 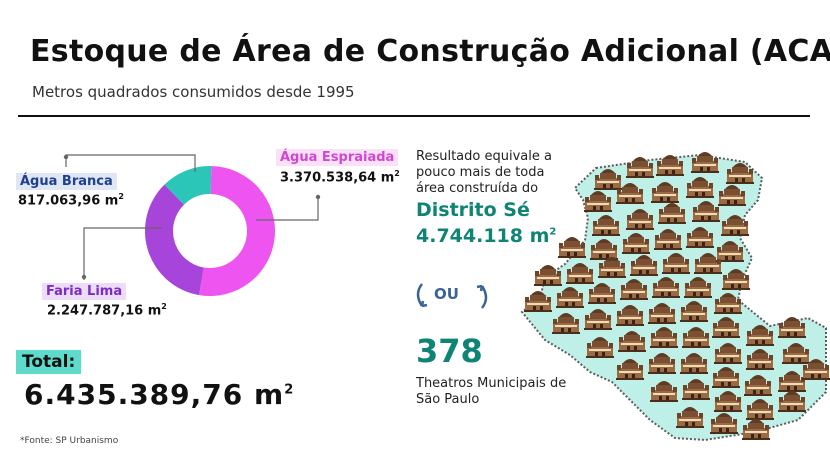 What do you see at coordinates (71, 200) in the screenshot?
I see `slice-value-agua-branca: 817.063,96 m2` at bounding box center [71, 200].